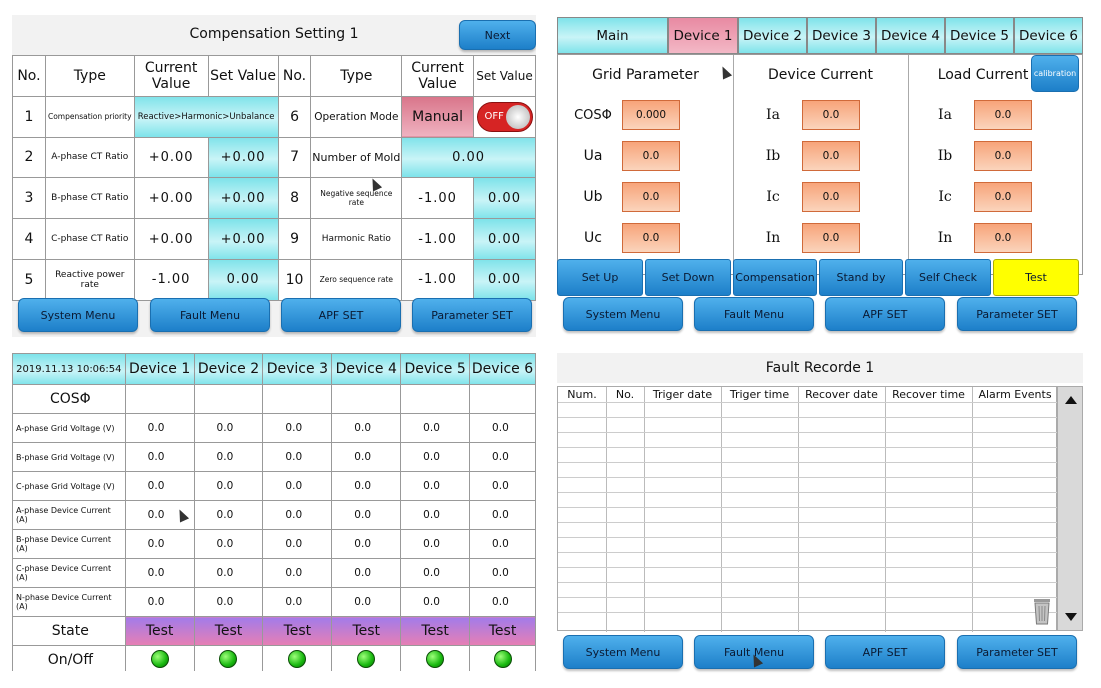  Describe the element at coordinates (1042, 611) in the screenshot. I see `trash-icon` at that location.